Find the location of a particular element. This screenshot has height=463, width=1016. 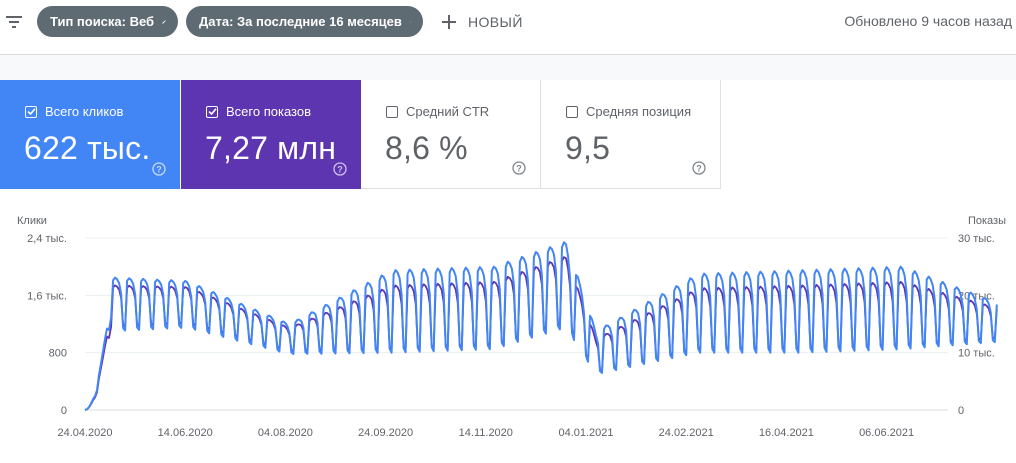

card-label: Всего показов is located at coordinates (268, 111).